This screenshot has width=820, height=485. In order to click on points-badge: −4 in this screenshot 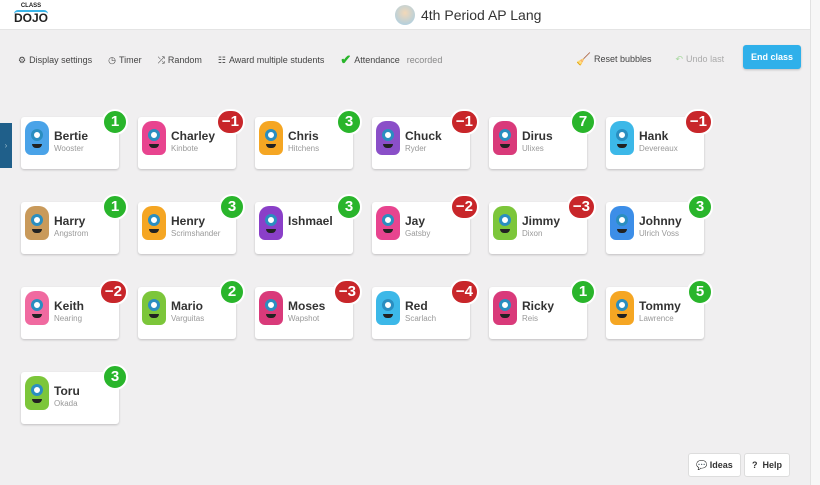, I will do `click(464, 292)`.